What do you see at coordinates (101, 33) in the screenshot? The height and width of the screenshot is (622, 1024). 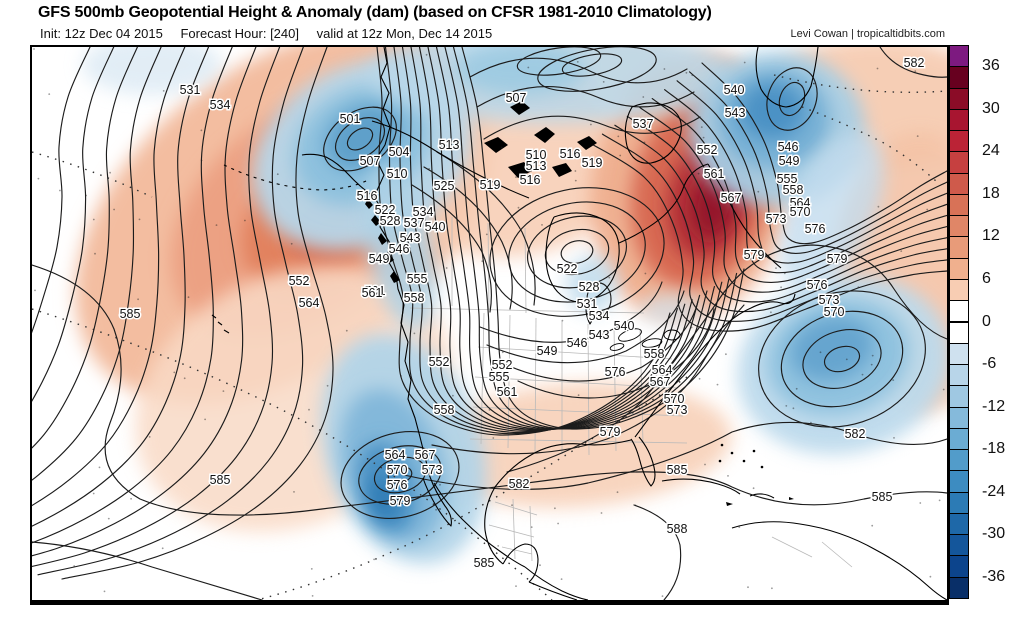 I see `init-time: Init: 12z Dec 04 2015` at bounding box center [101, 33].